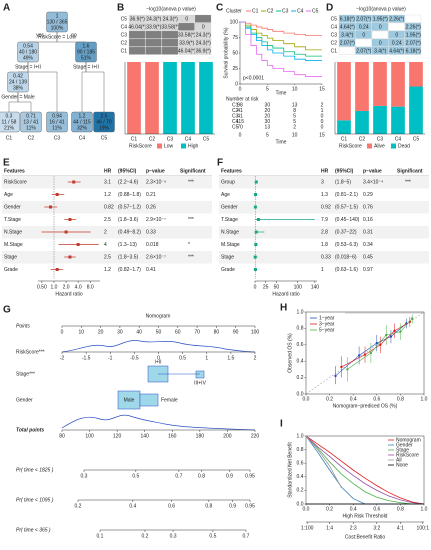 This screenshot has width=431, height=550. Describe the element at coordinates (365, 353) in the screenshot. I see `plot-frame` at that location.